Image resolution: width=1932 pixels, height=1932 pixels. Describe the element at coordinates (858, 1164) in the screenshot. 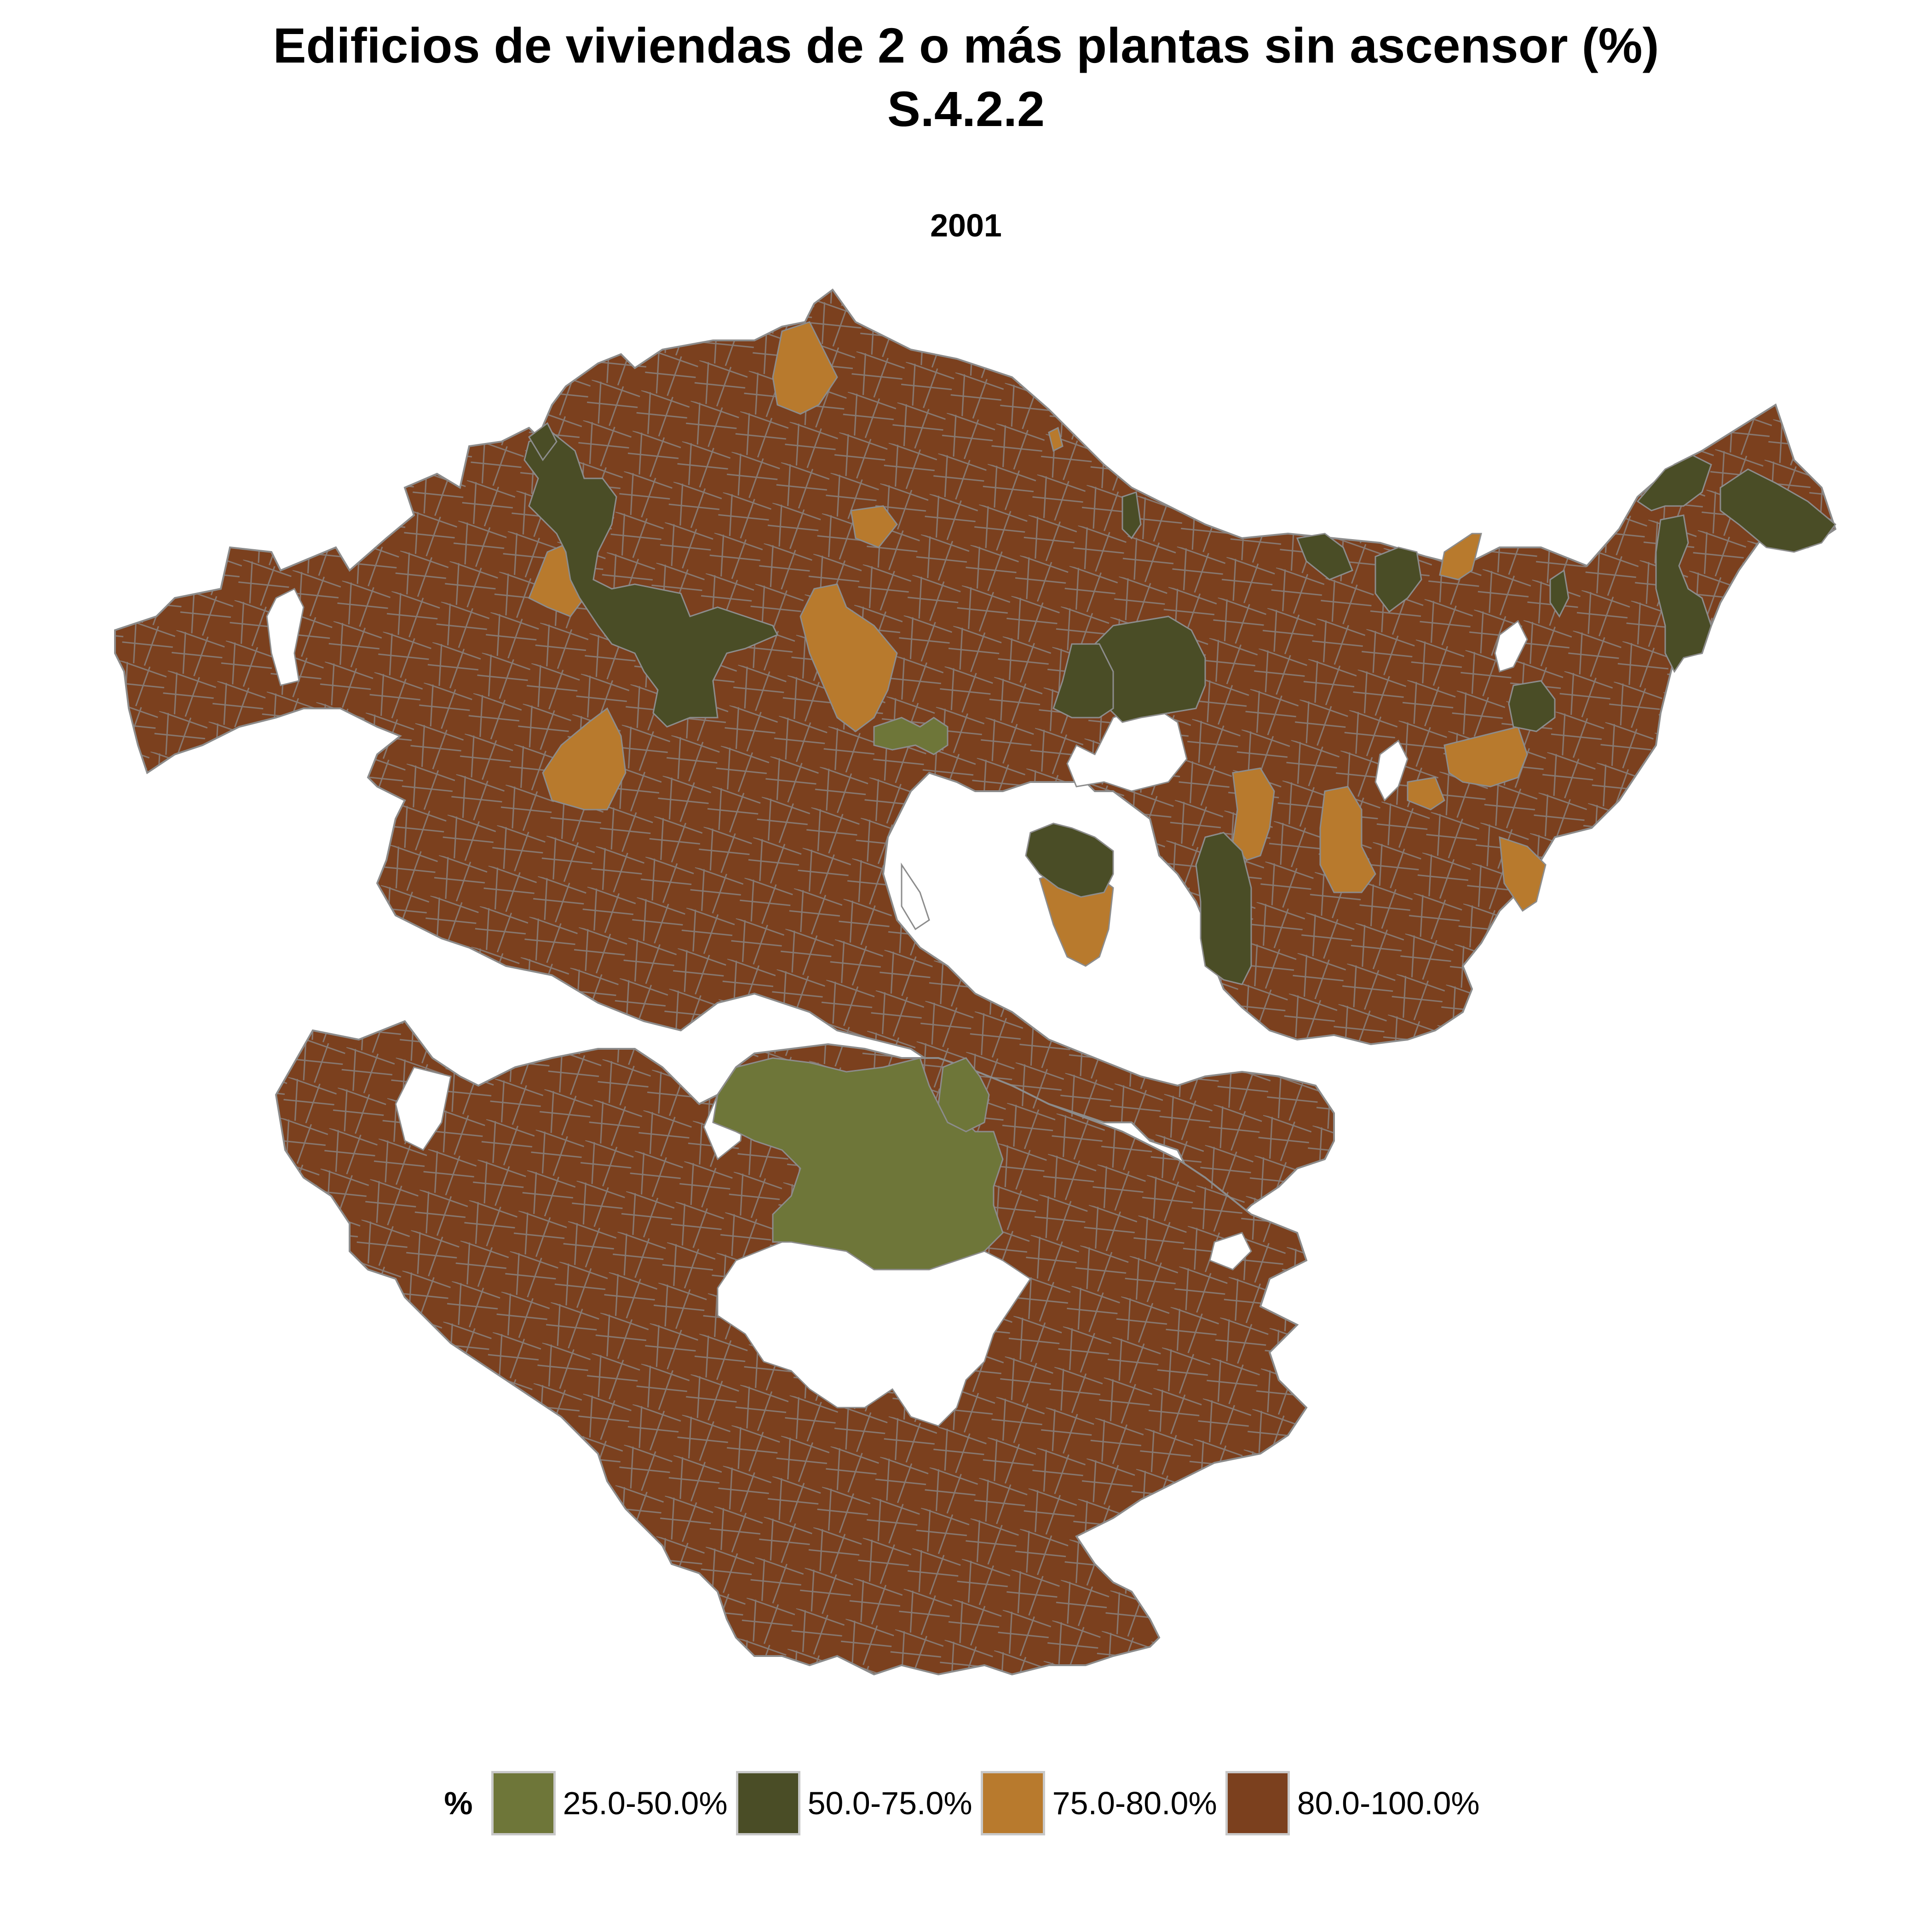

I see `muni-green-vitoria` at that location.